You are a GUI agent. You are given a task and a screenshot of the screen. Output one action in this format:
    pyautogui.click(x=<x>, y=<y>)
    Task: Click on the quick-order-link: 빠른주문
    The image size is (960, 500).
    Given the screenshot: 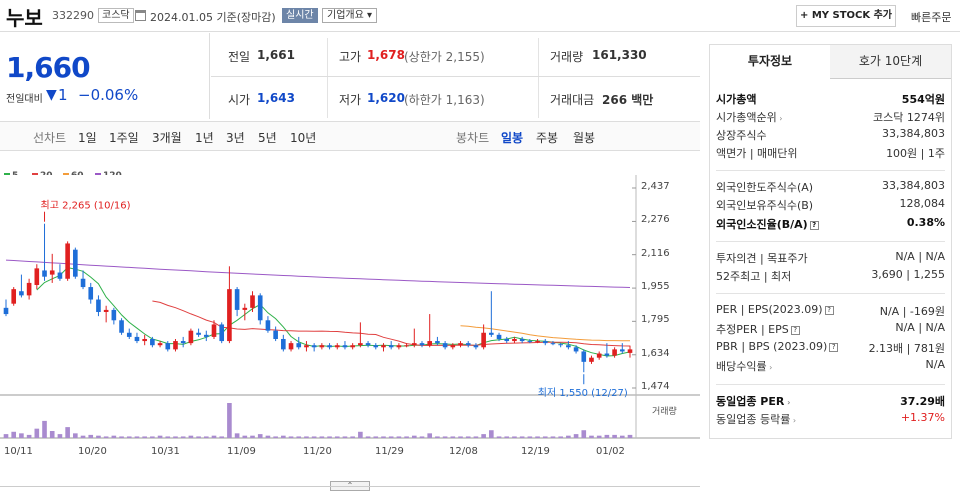 What is the action you would take?
    pyautogui.click(x=931, y=17)
    